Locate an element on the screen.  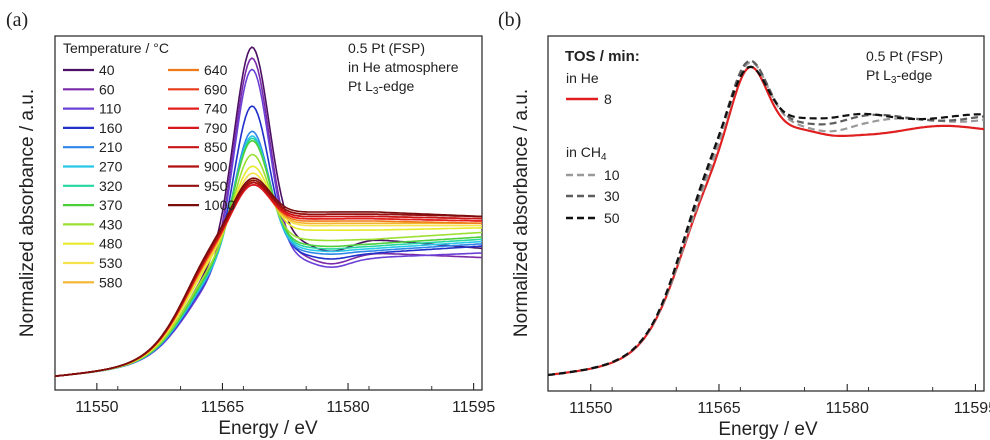
panel-a-legend-title: Temperature / °C is located at coordinates (116, 48).